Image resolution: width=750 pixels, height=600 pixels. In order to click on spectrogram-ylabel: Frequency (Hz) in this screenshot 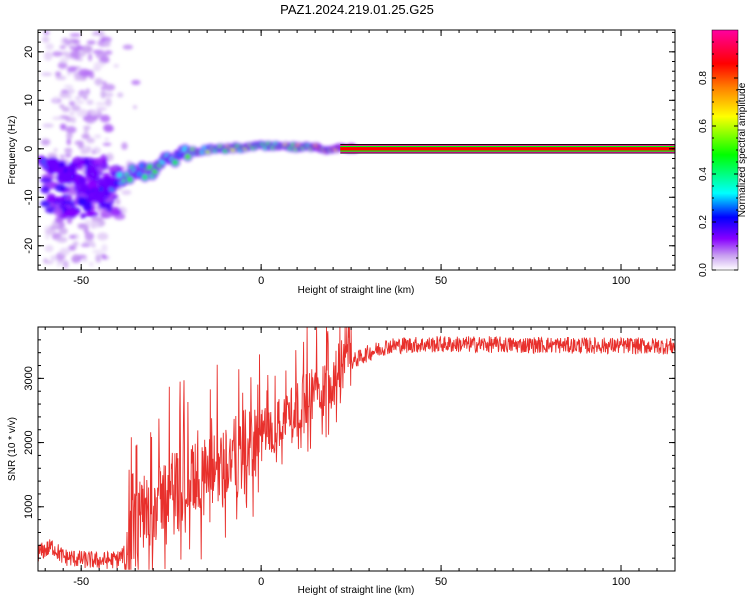, I will do `click(12, 150)`.